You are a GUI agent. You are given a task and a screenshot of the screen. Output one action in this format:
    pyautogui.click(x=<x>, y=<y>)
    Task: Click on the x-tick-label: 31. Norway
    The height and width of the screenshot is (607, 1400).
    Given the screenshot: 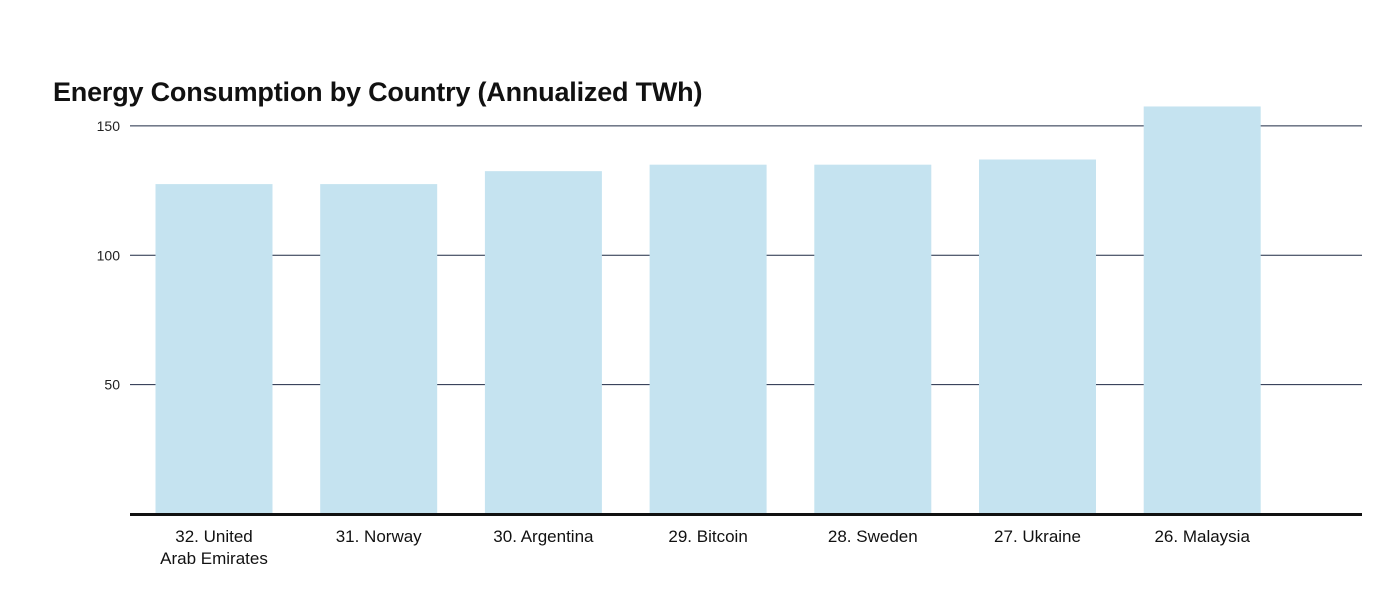 What is the action you would take?
    pyautogui.click(x=379, y=536)
    